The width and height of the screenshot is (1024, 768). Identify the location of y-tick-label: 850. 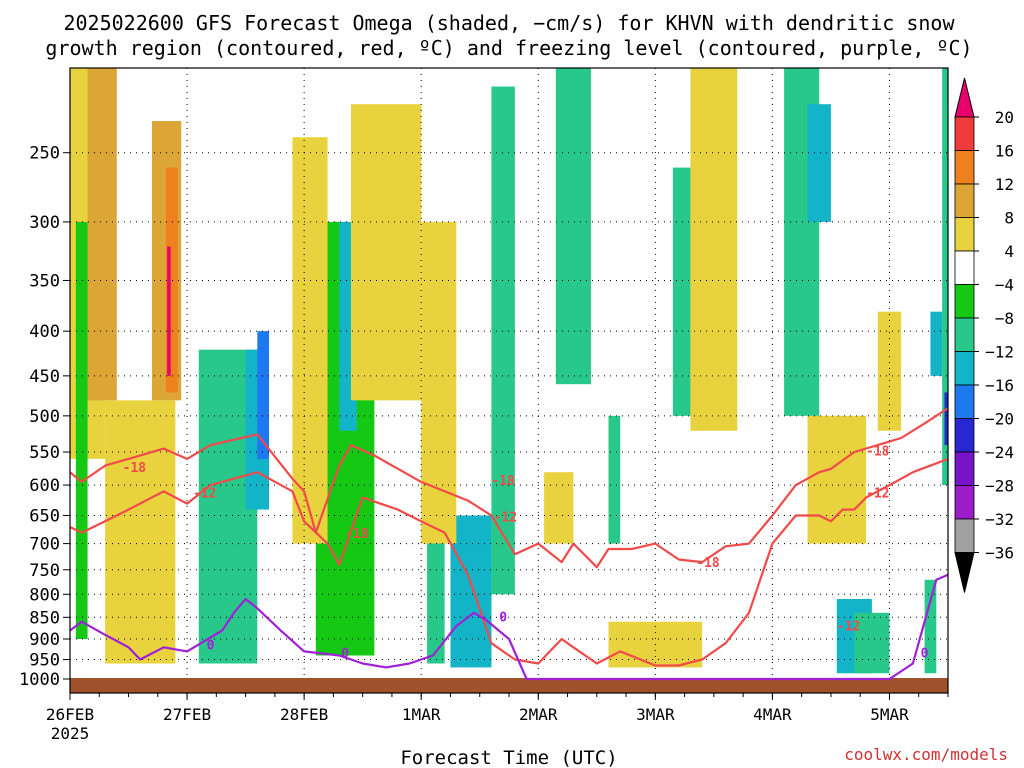
(44, 618).